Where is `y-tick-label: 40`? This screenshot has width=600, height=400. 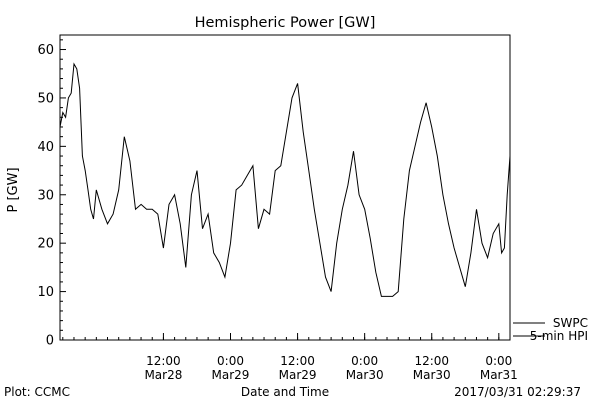
y-tick-label: 40 is located at coordinates (45, 147).